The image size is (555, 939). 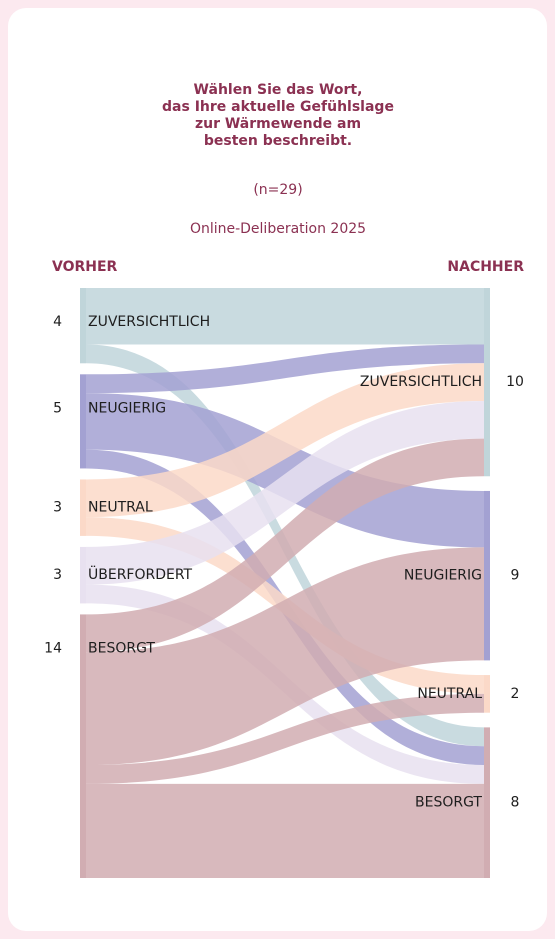 I want to click on chart-title: zur Wärmewende am, so click(x=278, y=124).